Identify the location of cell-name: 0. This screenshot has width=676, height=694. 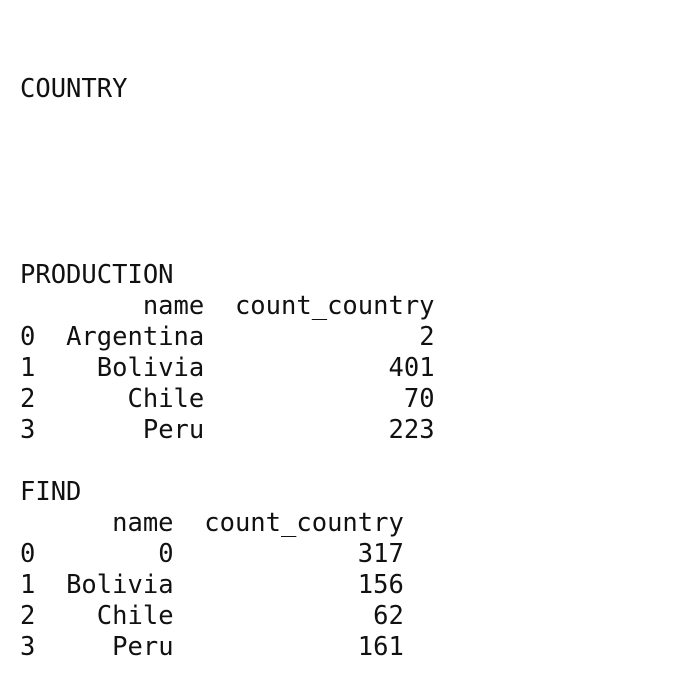
(120, 554).